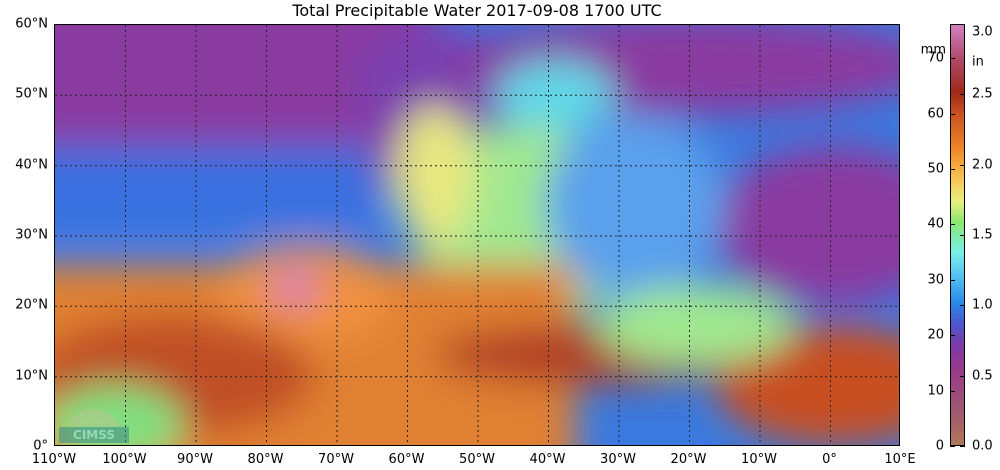  Describe the element at coordinates (547, 459) in the screenshot. I see `lon-label: 40°W` at that location.